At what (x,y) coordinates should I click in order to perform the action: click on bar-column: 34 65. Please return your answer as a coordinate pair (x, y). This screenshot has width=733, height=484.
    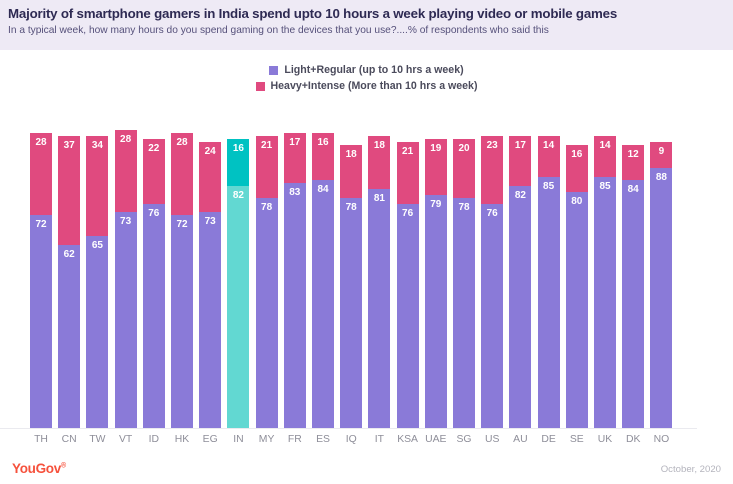
    Looking at the image, I should click on (97, 281).